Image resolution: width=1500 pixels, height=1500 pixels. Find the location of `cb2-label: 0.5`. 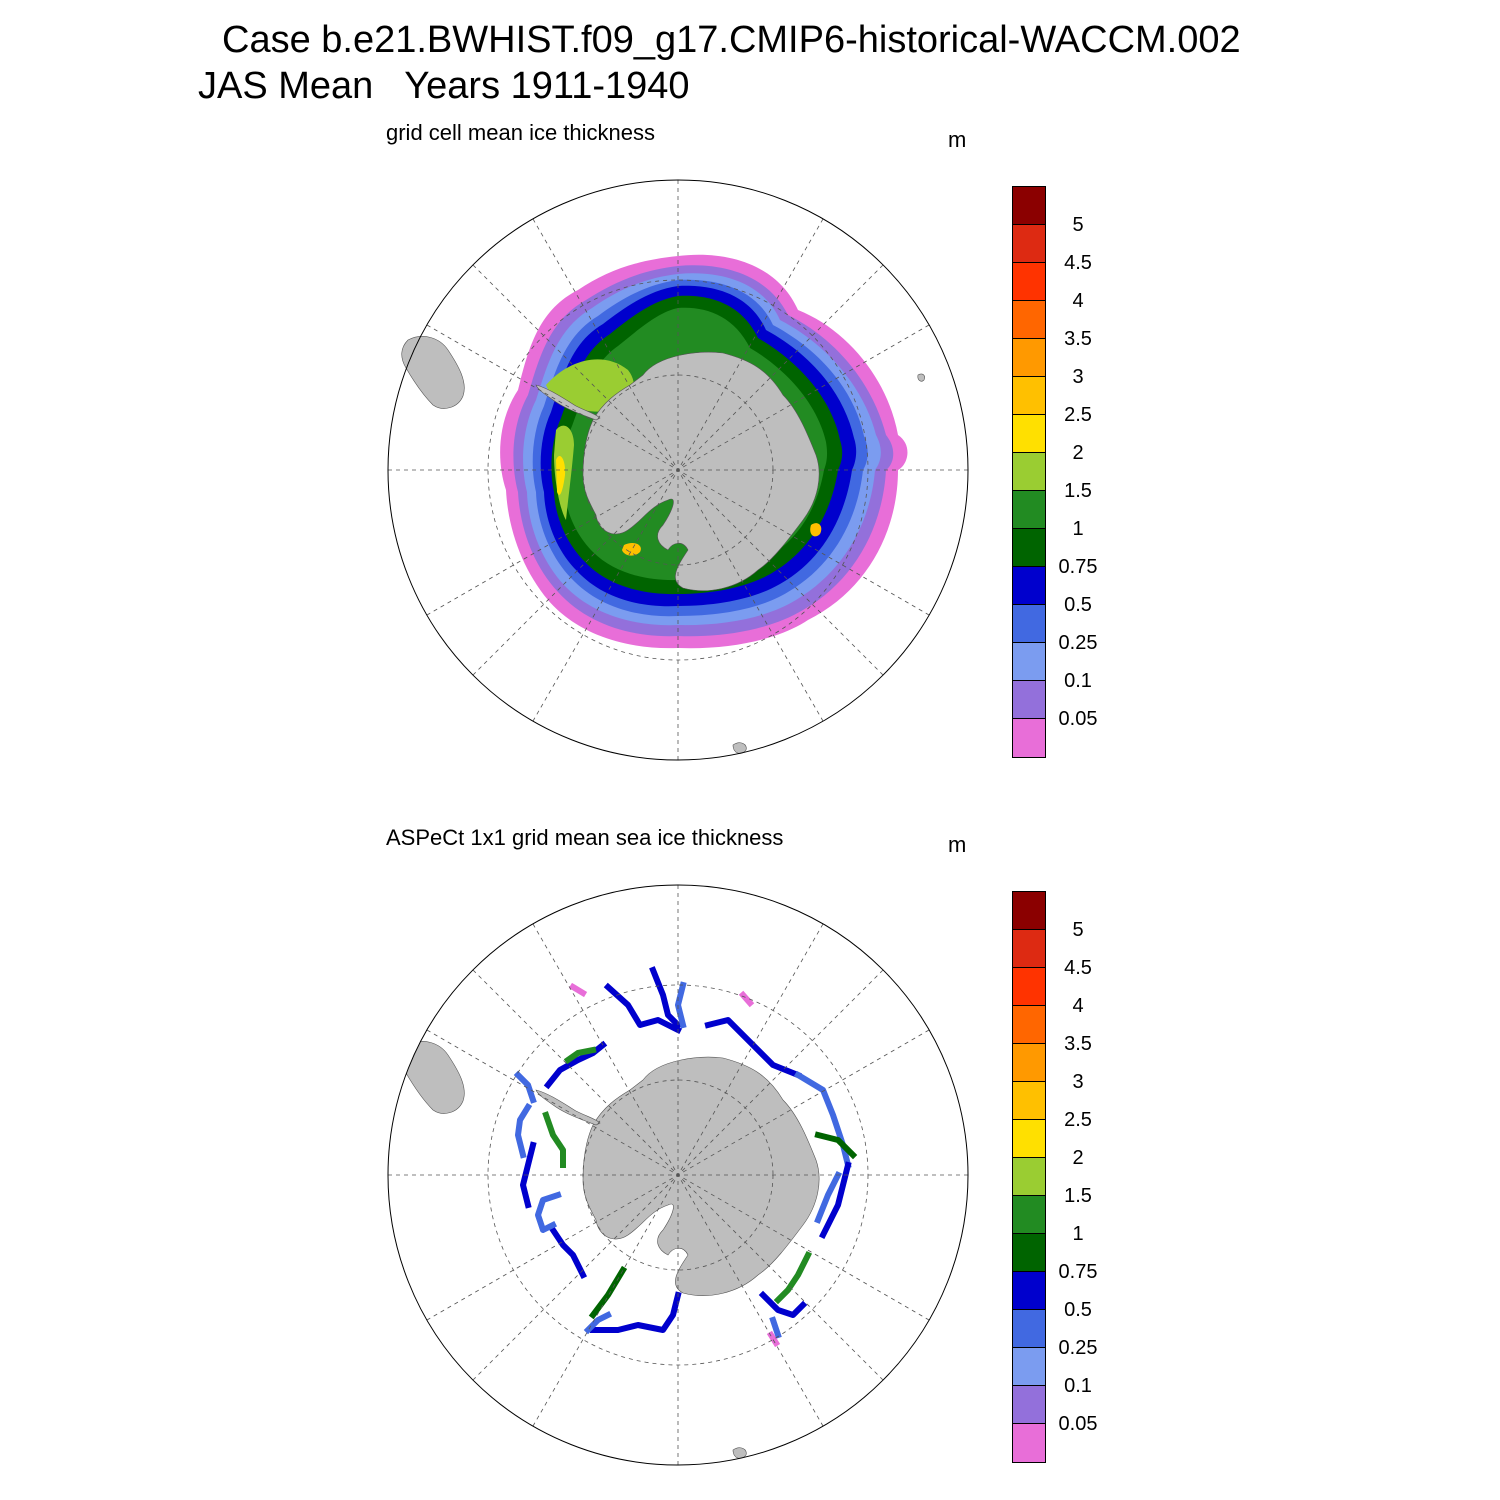

cb2-label: 0.5 is located at coordinates (1078, 1310).